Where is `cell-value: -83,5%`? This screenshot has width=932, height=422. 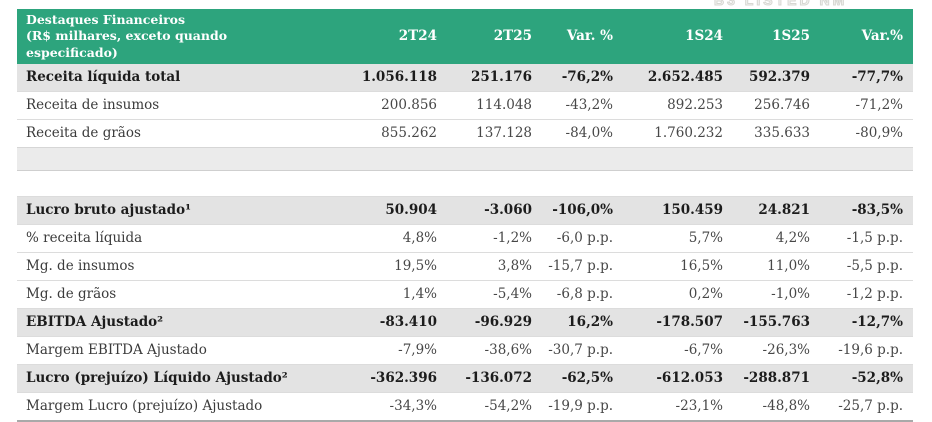 cell-value: -83,5% is located at coordinates (866, 210).